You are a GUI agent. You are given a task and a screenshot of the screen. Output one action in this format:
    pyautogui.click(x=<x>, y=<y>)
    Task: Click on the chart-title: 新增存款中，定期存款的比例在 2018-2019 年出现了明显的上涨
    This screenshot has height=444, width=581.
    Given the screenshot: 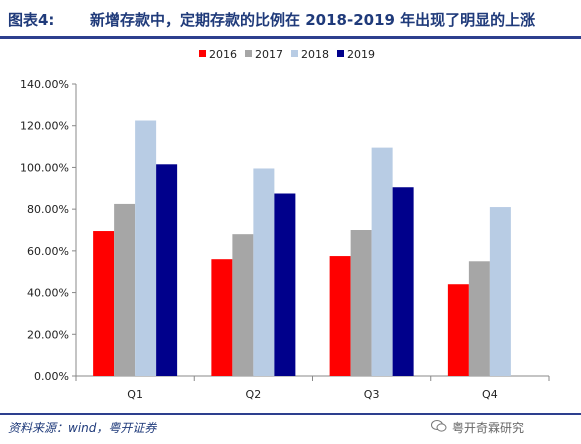 What is the action you would take?
    pyautogui.click(x=313, y=20)
    